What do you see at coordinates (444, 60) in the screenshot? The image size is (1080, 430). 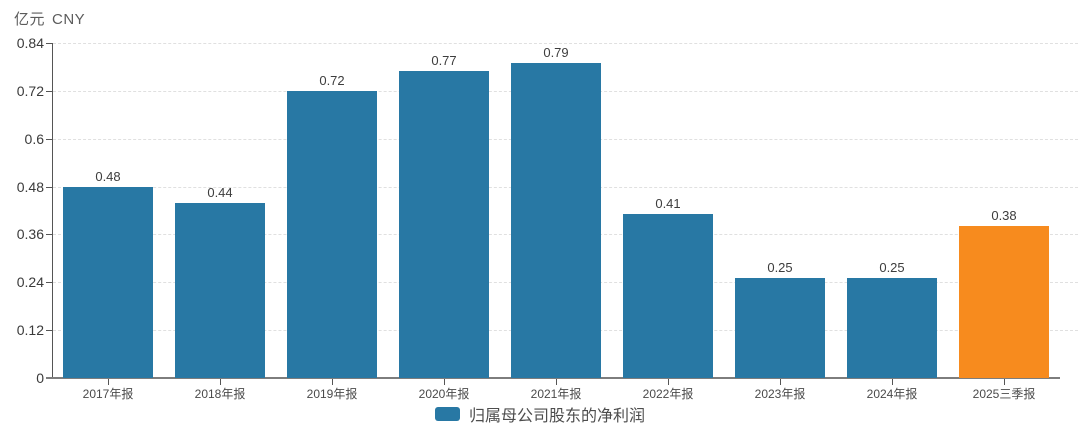 I see `bar-value-label-2020年报: 0.77` at bounding box center [444, 60].